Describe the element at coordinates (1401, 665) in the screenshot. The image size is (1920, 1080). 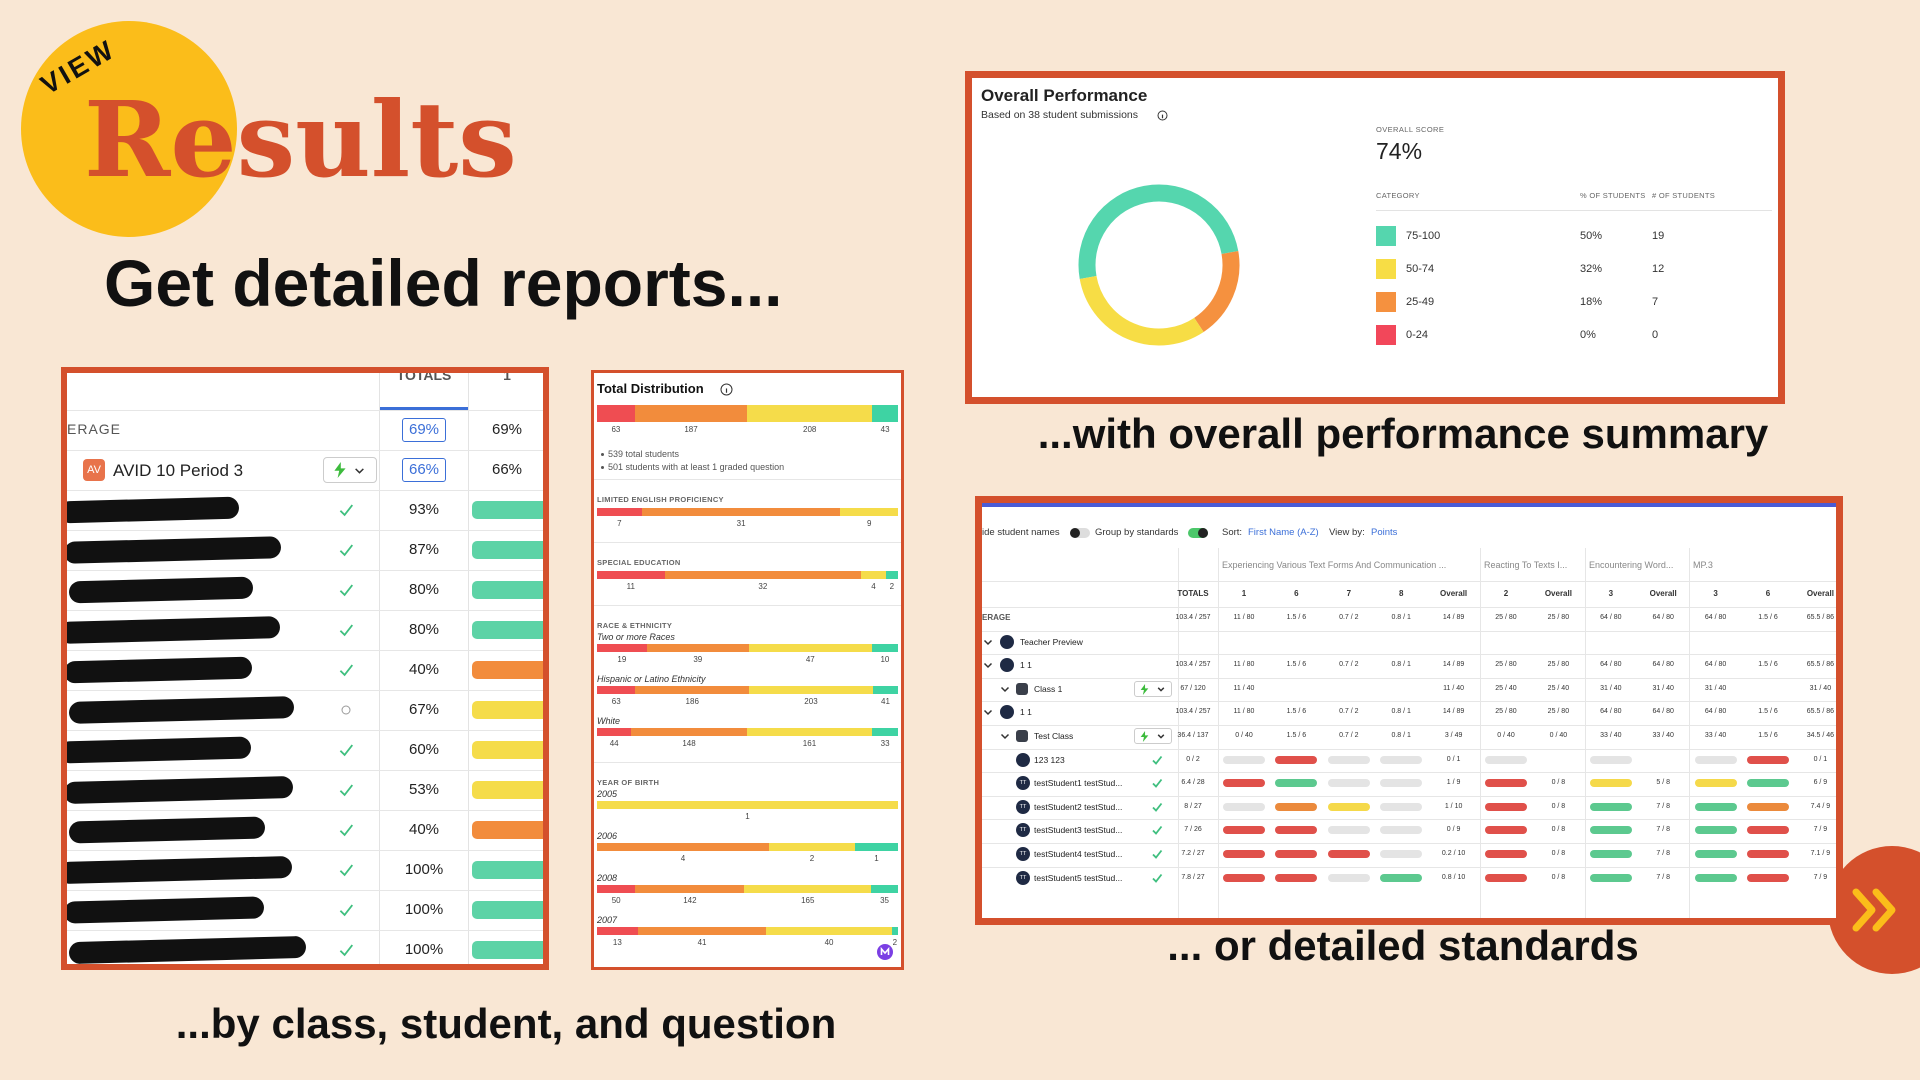
I see `cell-value: 0.8 / 1` at that location.